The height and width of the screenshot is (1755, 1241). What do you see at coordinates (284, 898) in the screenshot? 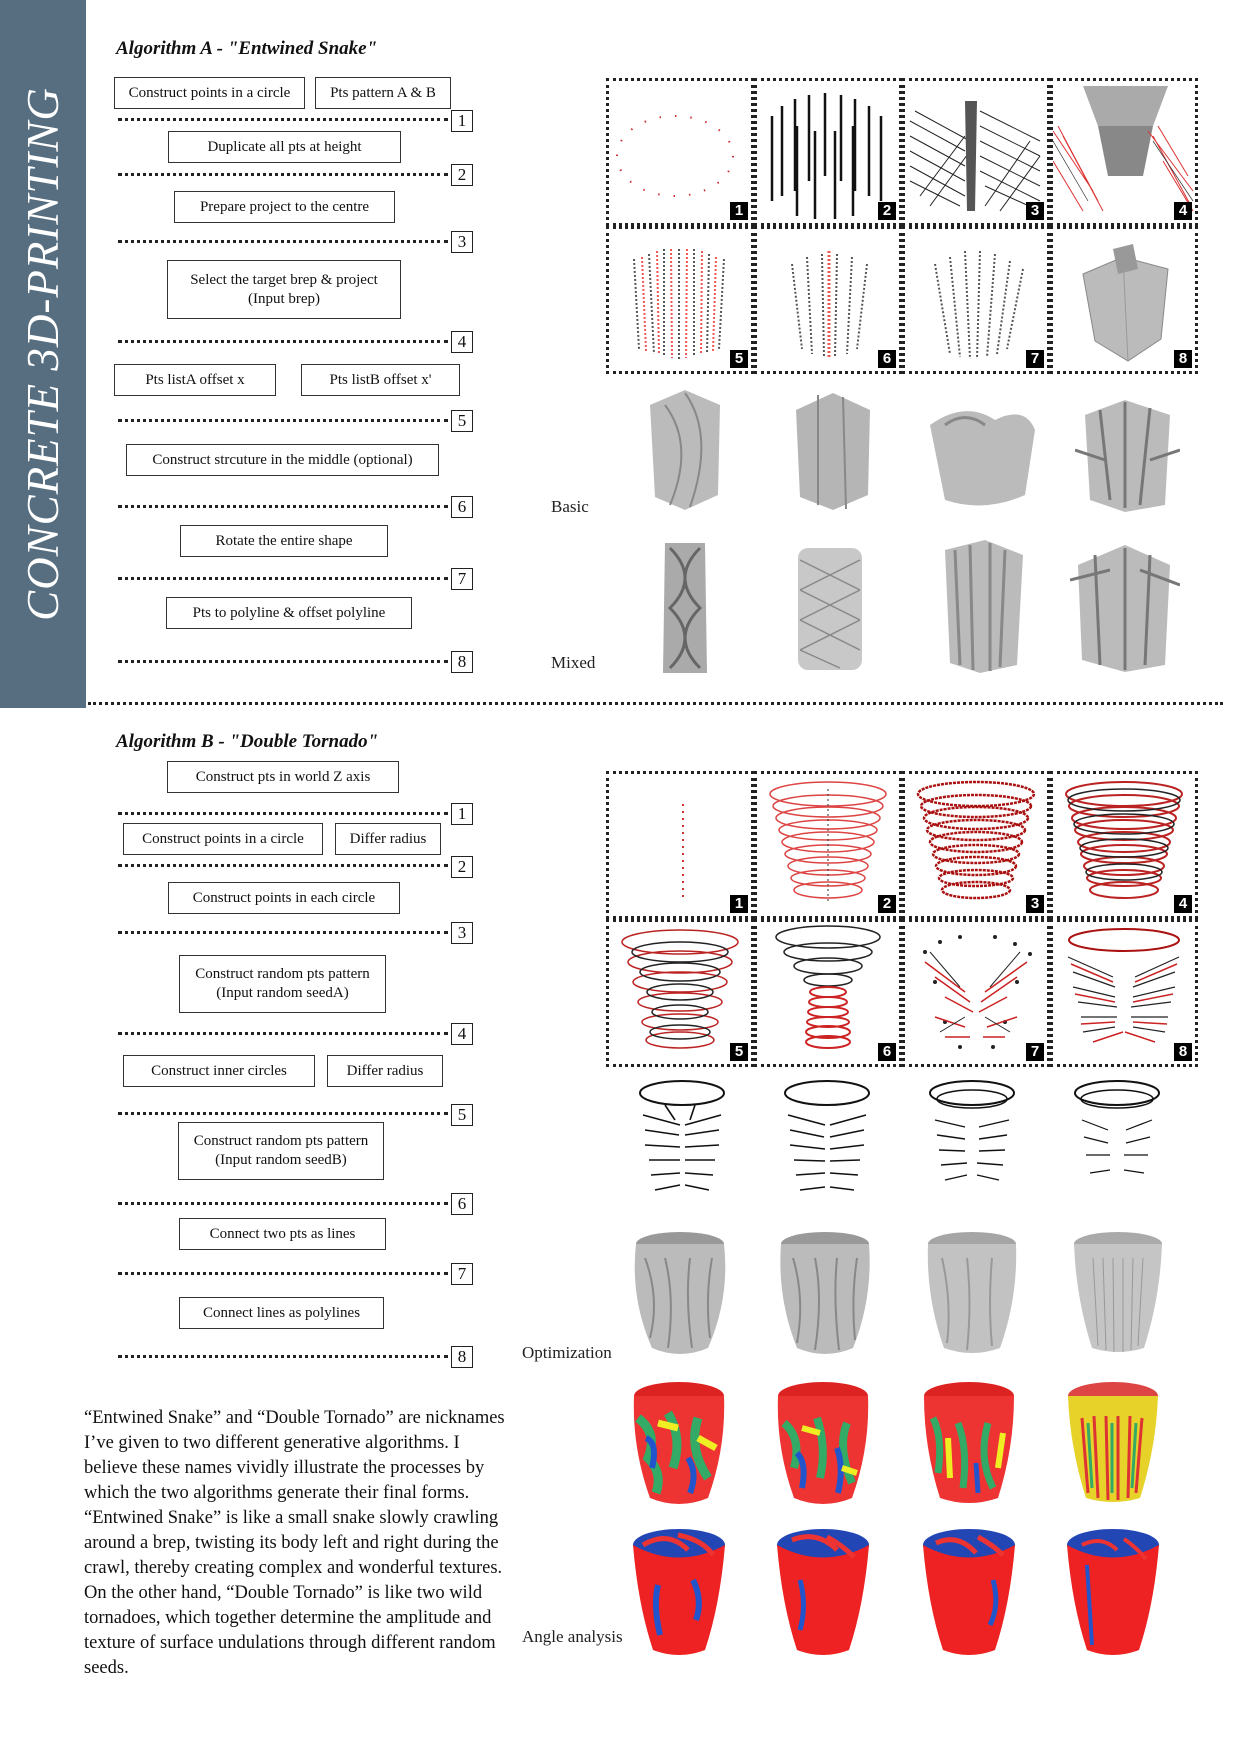
I see `step-b-construct-points-each-circle: Construct points in each circle` at bounding box center [284, 898].